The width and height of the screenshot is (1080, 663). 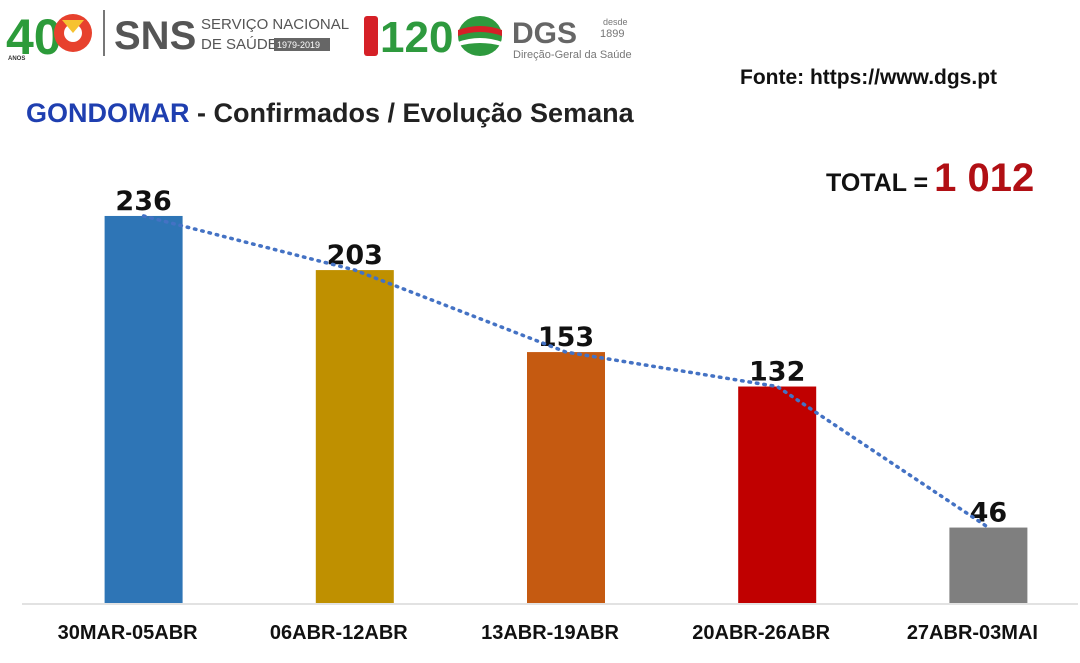 What do you see at coordinates (972, 633) in the screenshot?
I see `x-tick-label-5: 27ABR-03MAI` at bounding box center [972, 633].